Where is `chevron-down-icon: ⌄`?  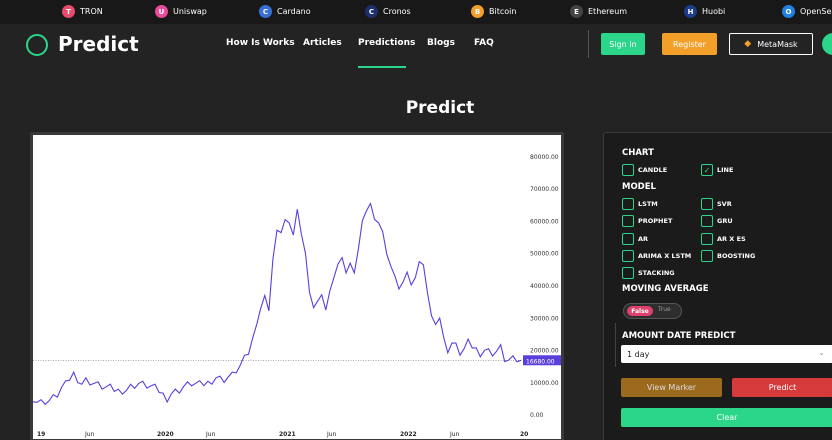 chevron-down-icon: ⌄ is located at coordinates (821, 352).